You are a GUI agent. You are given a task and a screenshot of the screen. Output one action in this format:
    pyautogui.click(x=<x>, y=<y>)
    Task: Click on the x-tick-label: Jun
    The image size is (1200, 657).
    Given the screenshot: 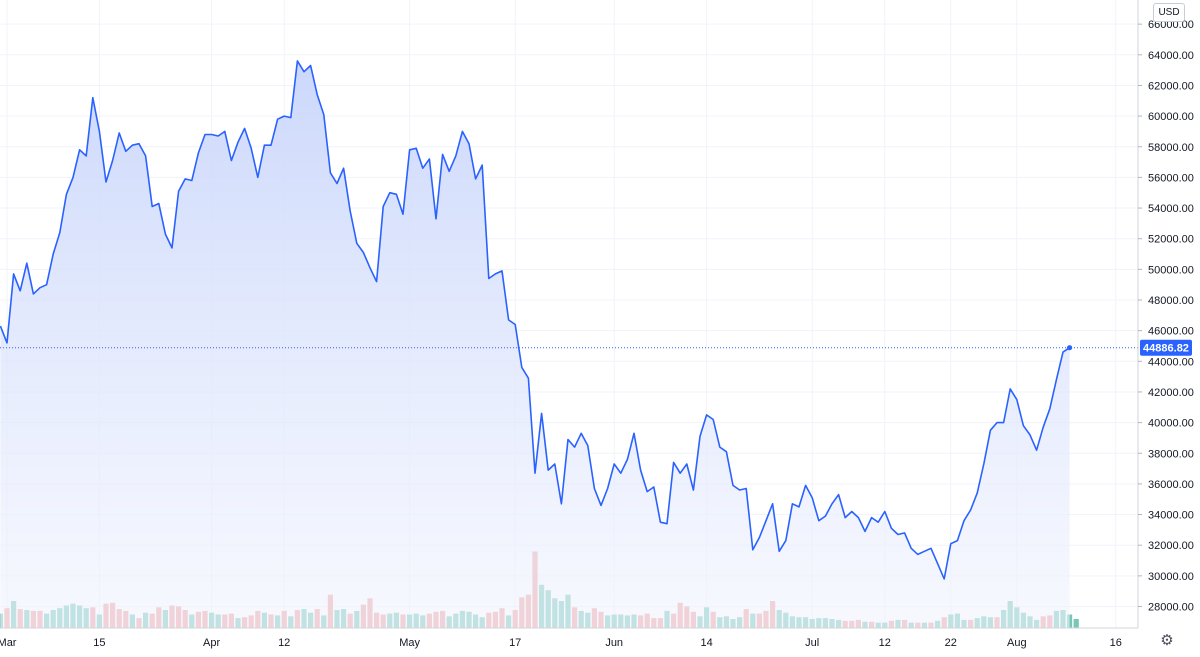 What is the action you would take?
    pyautogui.click(x=614, y=643)
    